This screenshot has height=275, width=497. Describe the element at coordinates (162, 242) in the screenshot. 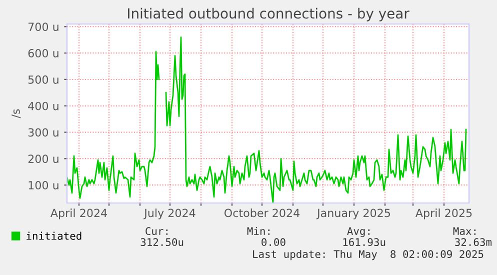

I see `text: 312.50u` at that location.